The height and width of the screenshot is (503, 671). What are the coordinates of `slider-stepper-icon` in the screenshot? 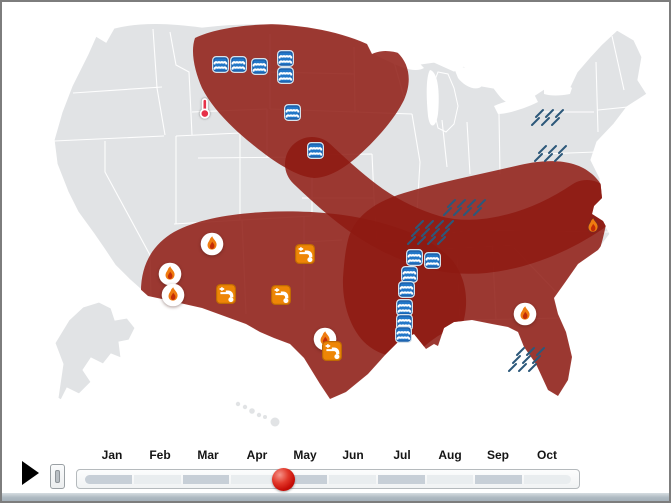 It's located at (57, 476).